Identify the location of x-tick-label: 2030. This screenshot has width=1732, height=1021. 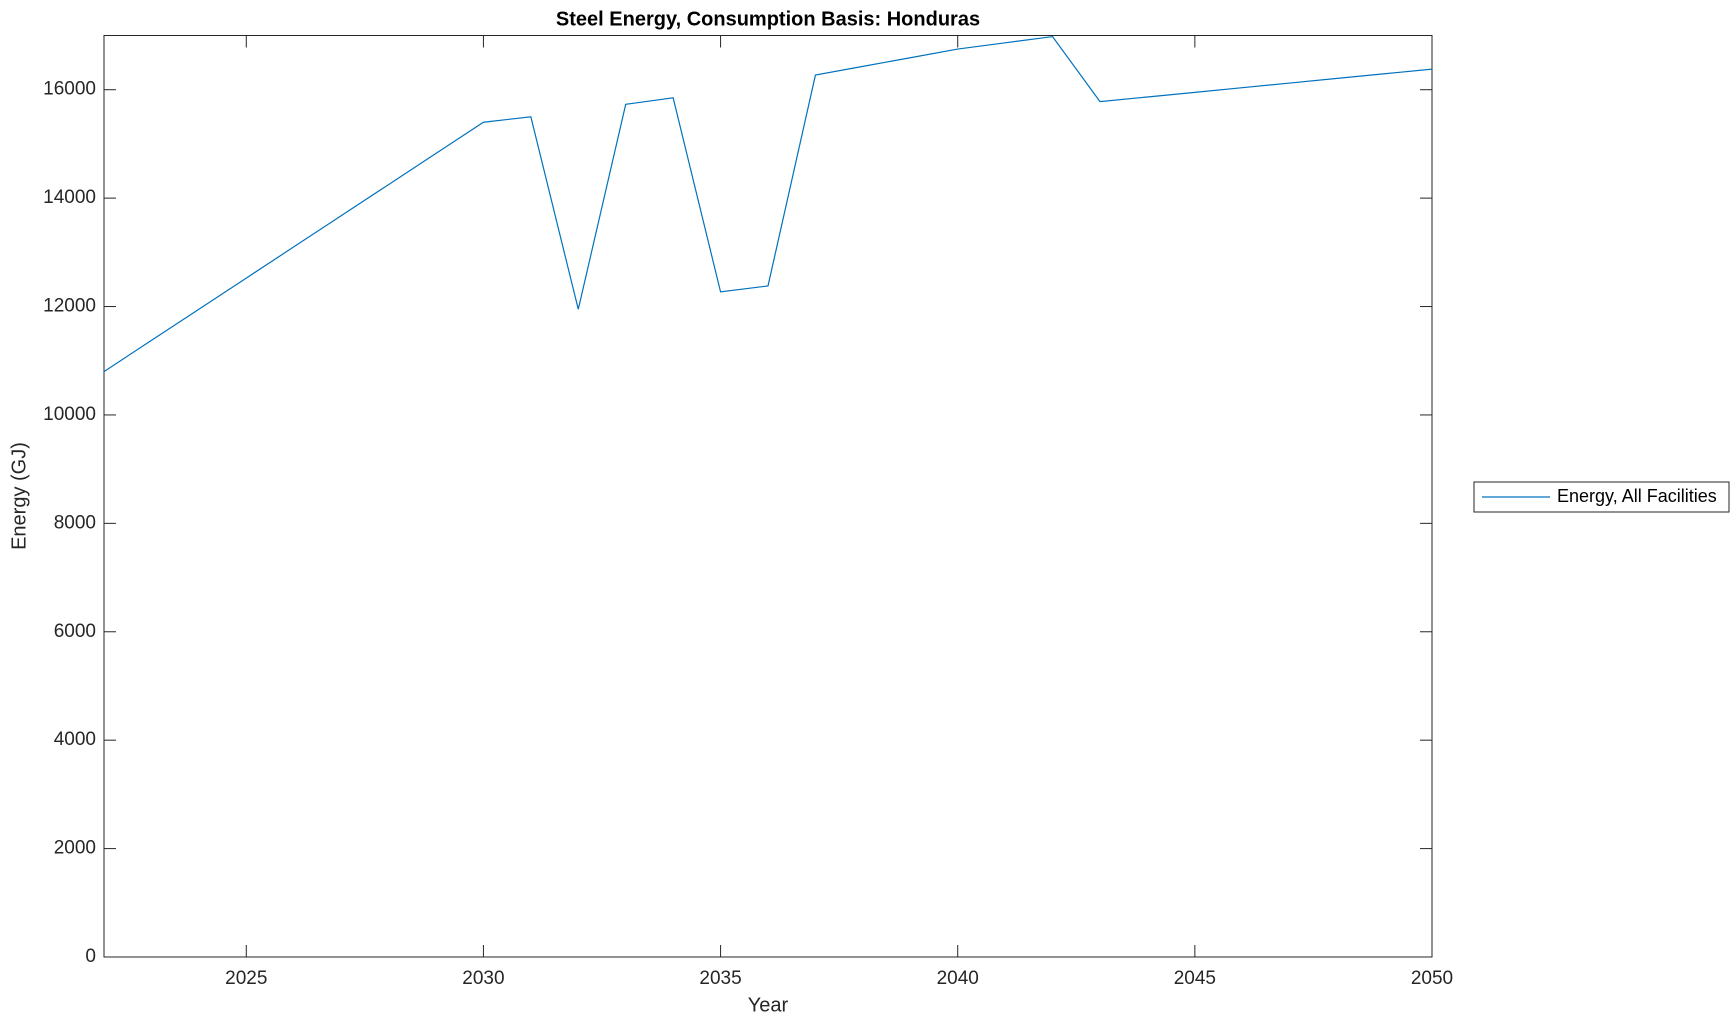
(483, 978).